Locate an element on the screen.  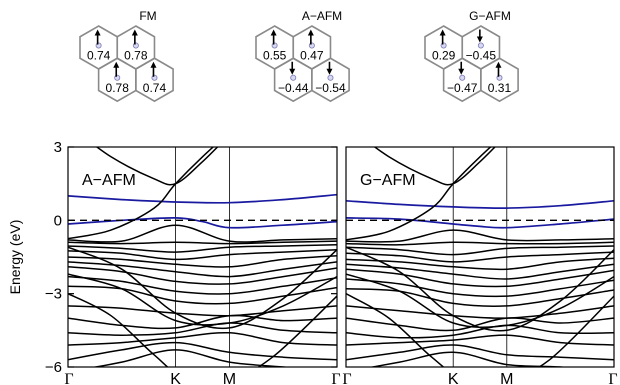
magnetic-config: FM 0.74 0.78 0.78 0.74 is located at coordinates (126, 56).